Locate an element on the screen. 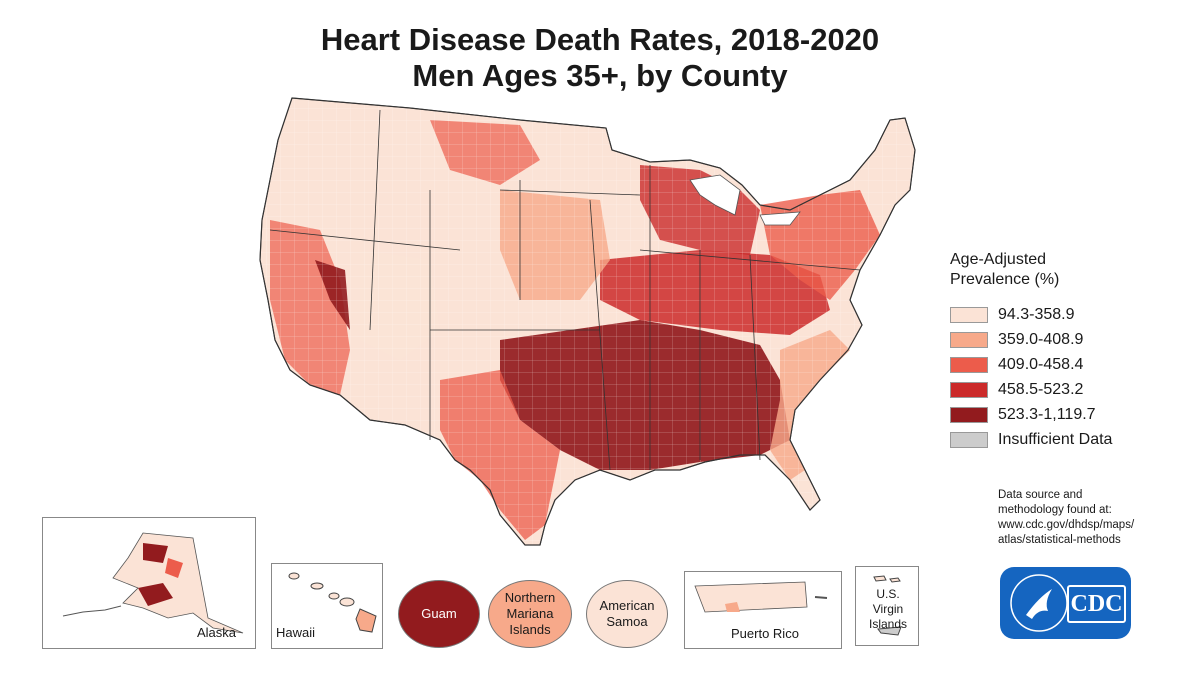 The image size is (1200, 675). legend-label: 409.0-458.4 is located at coordinates (1041, 364).